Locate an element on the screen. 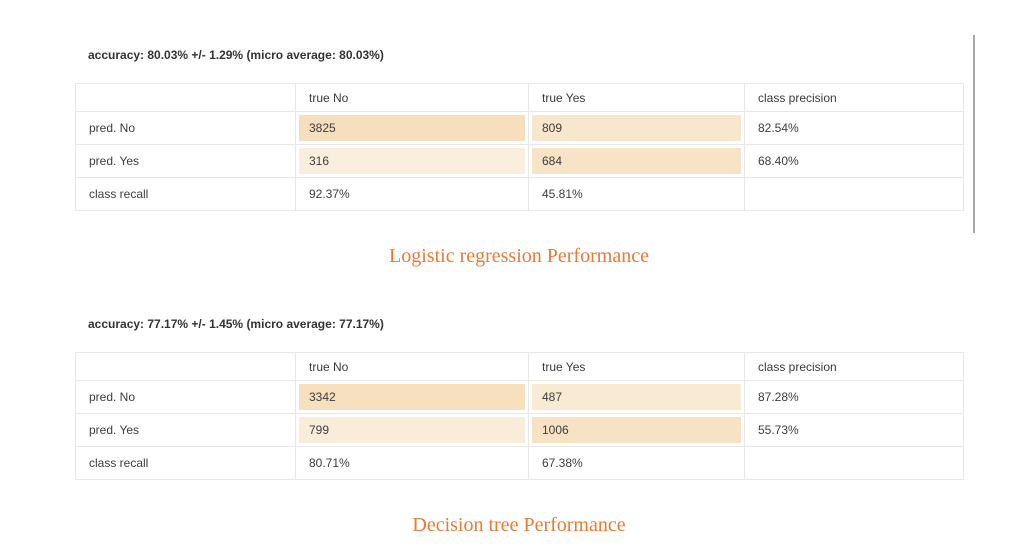 The height and width of the screenshot is (559, 1026). table-row: class recall 92.37% 45.81% is located at coordinates (519, 194).